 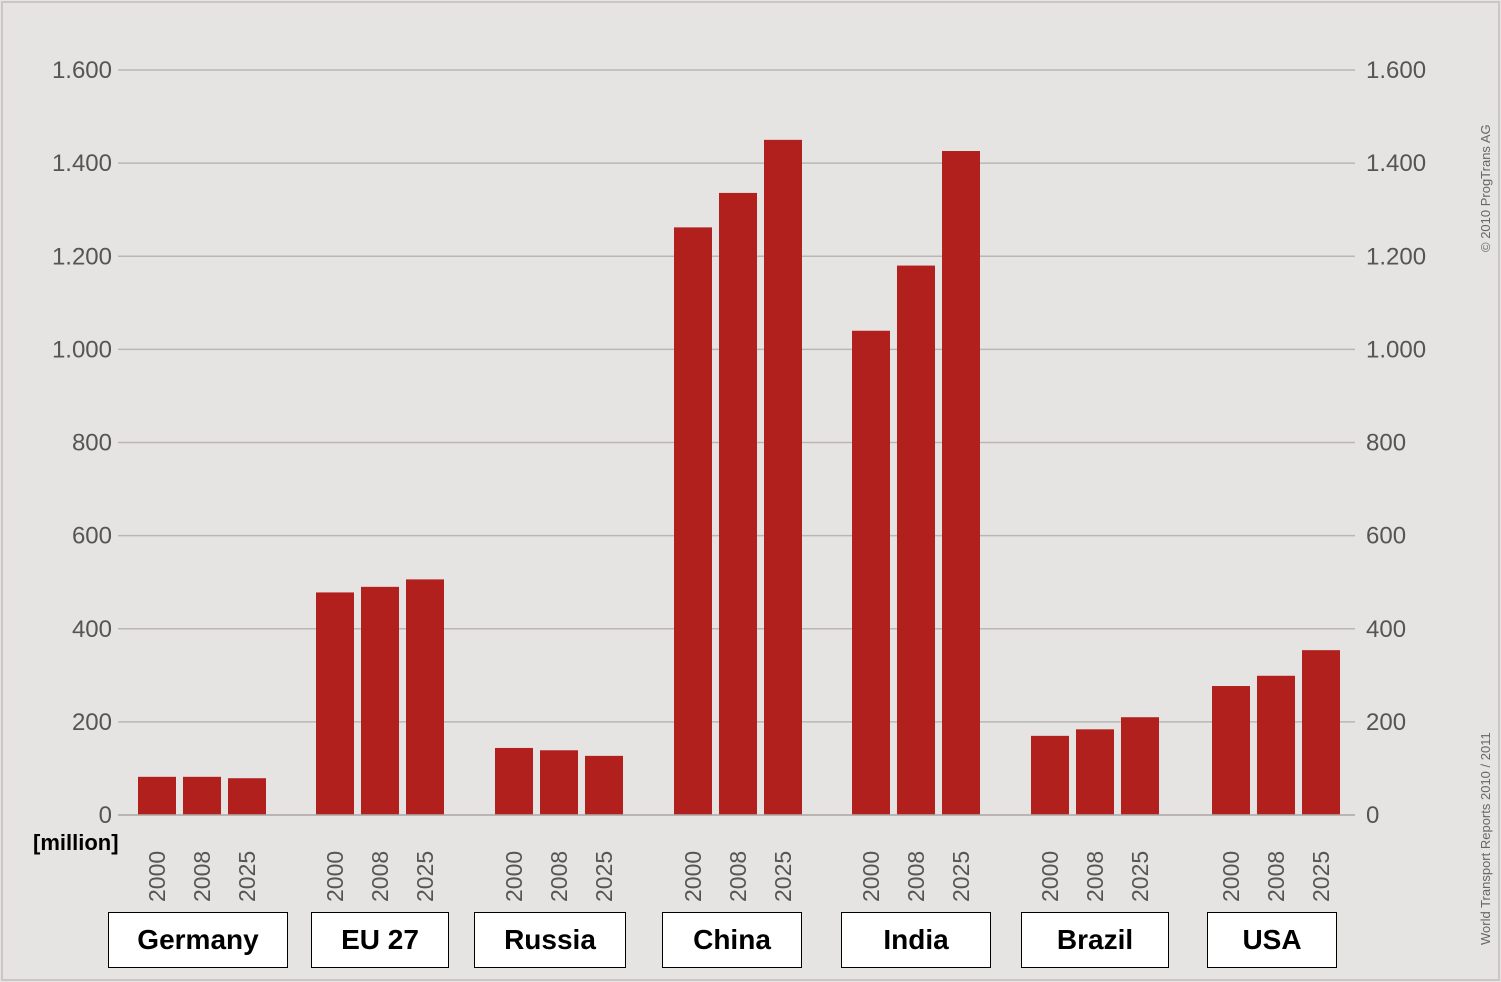 What do you see at coordinates (1372, 815) in the screenshot?
I see `y-tick-label-right: 0` at bounding box center [1372, 815].